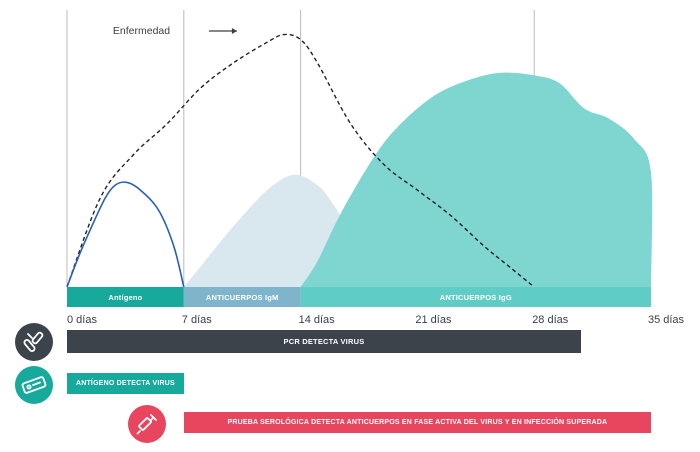 This screenshot has width=700, height=452. I want to click on x-tick-label-7: 7 días, so click(197, 320).